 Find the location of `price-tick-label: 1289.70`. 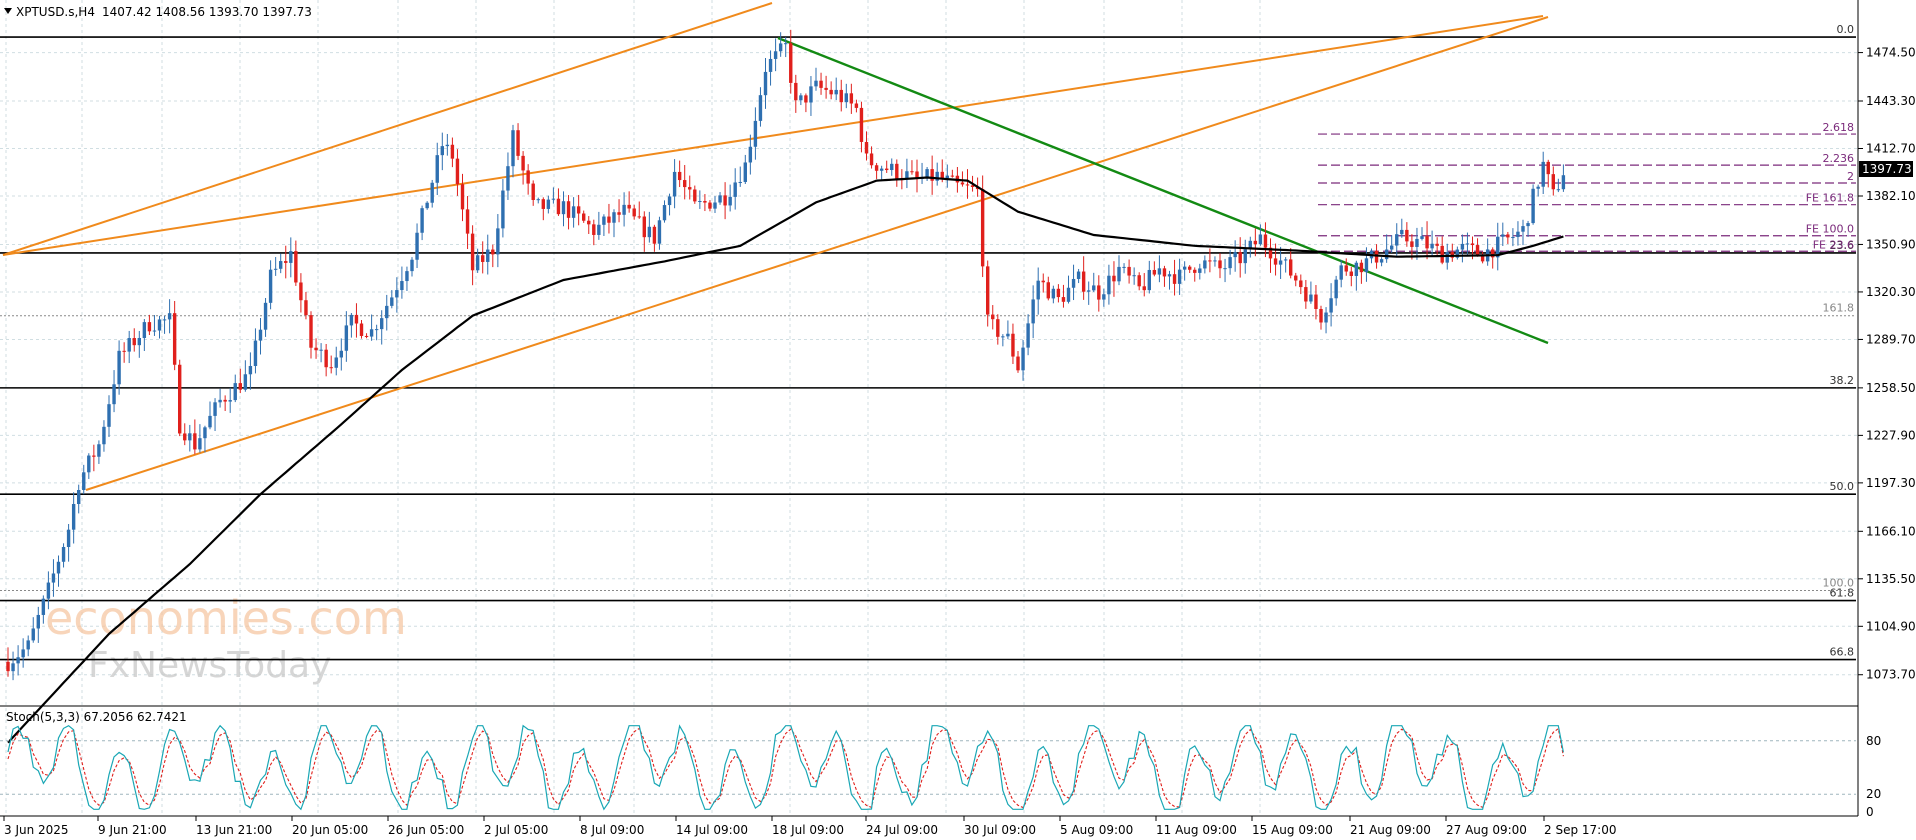

price-tick-label: 1289.70 is located at coordinates (1891, 339).